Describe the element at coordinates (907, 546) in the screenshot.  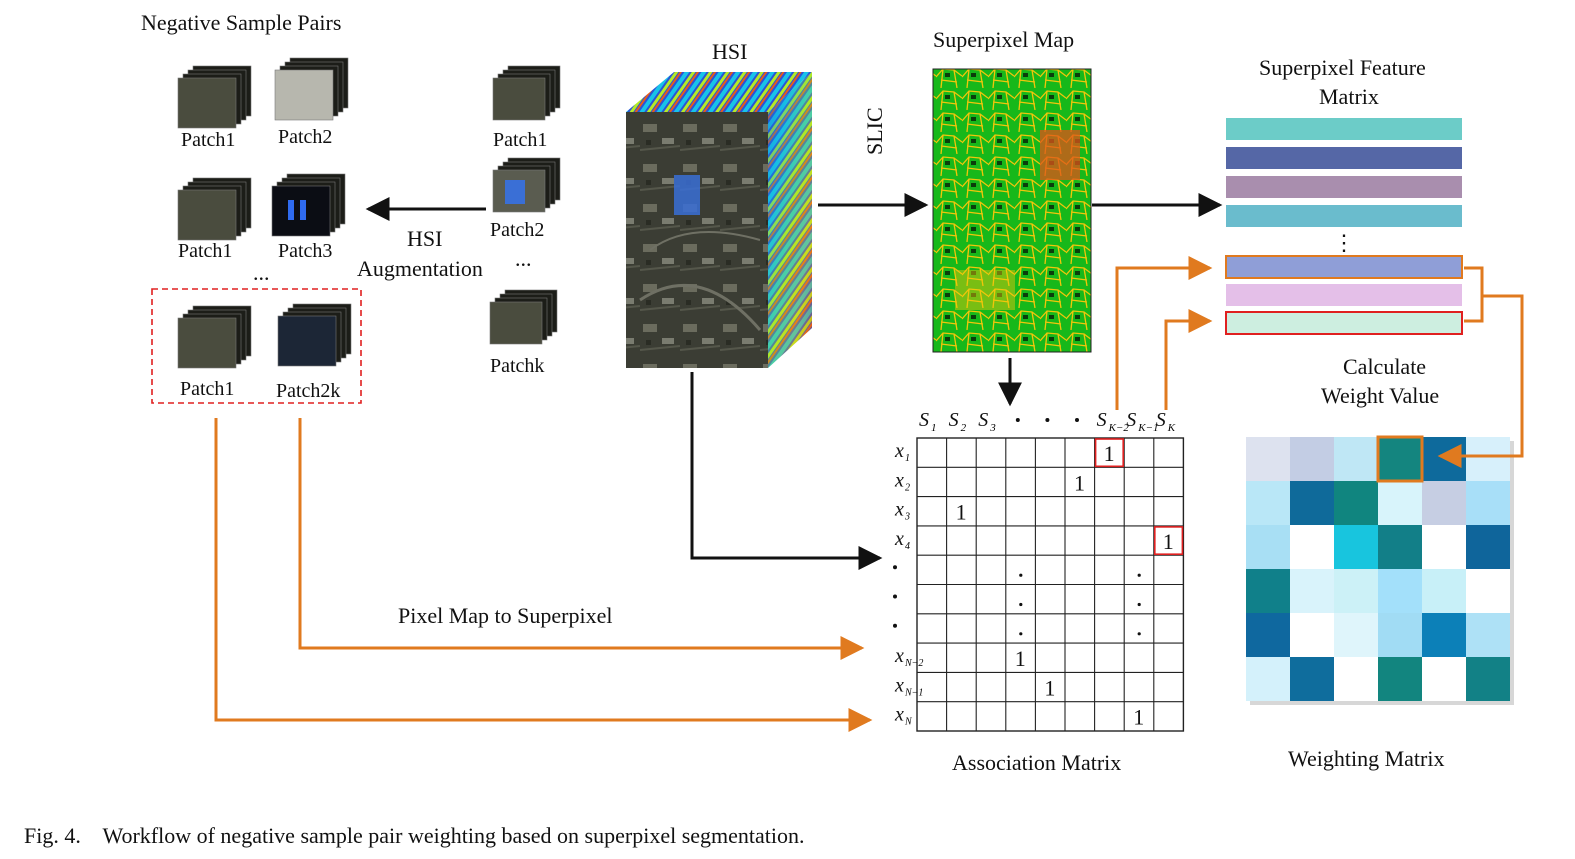
I see `row-sub-4: 4` at that location.